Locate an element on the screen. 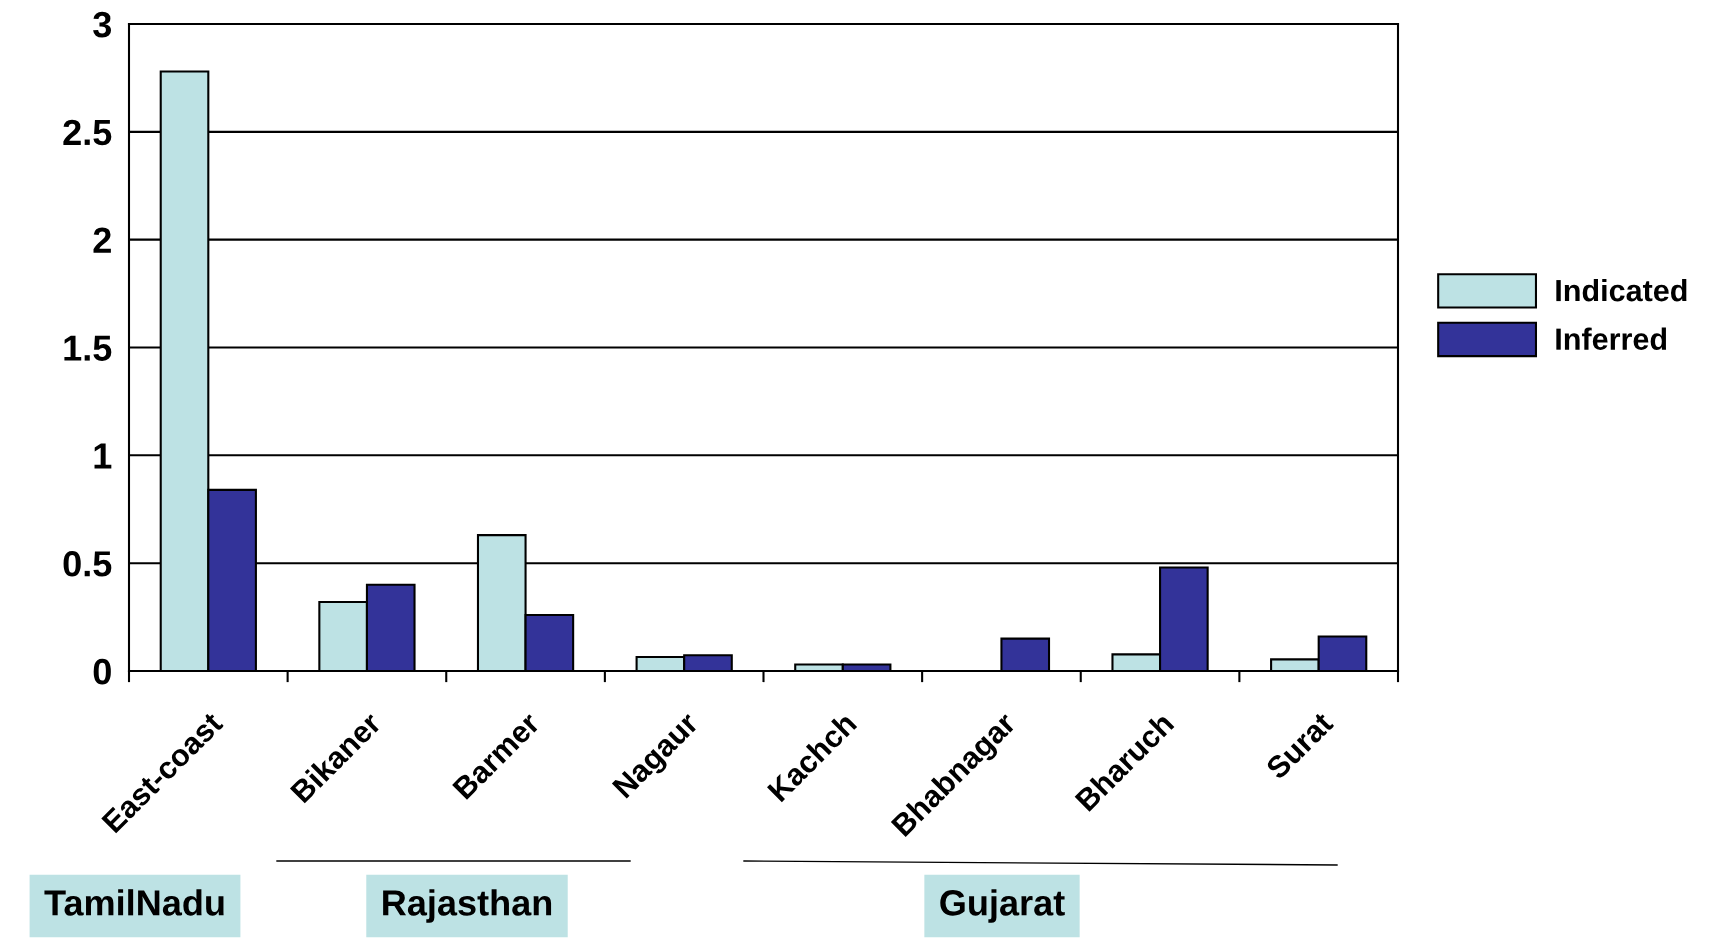  y-tick-label: 2.5 is located at coordinates (87, 132).